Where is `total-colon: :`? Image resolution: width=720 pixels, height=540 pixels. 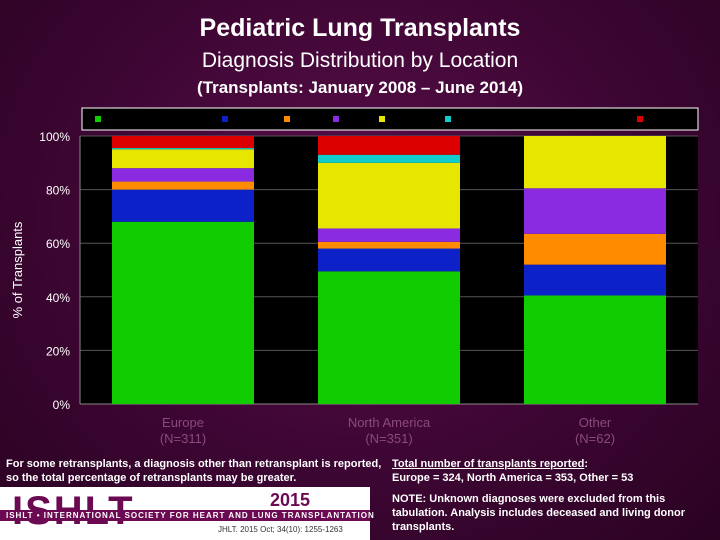
total-colon: : is located at coordinates (586, 464).